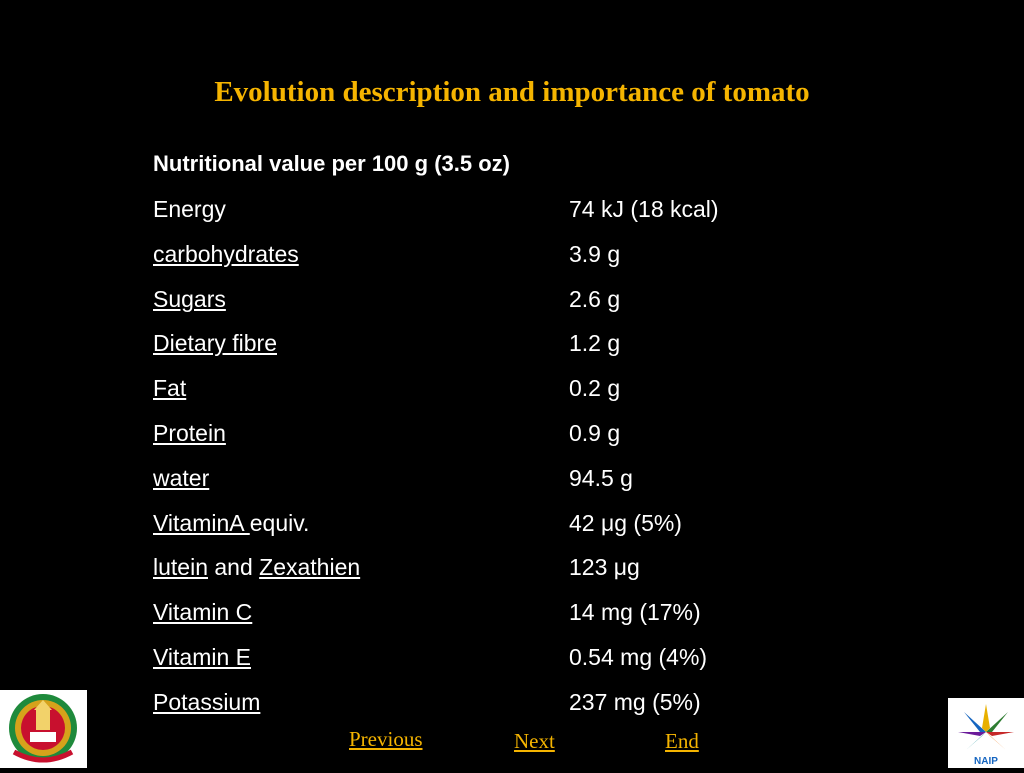 Image resolution: width=1024 pixels, height=773 pixels. What do you see at coordinates (386, 739) in the screenshot?
I see `previous-link: Previous` at bounding box center [386, 739].